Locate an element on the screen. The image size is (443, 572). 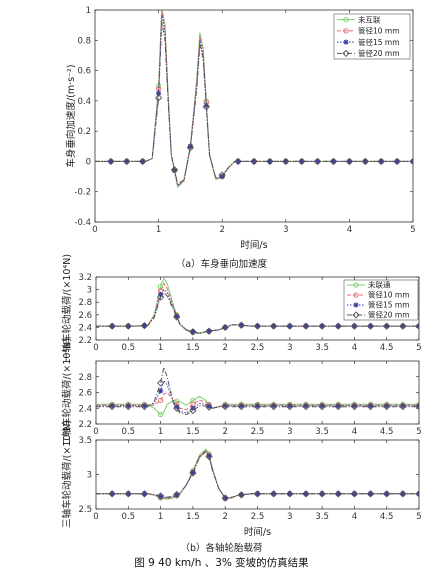
y-axis-label: 二轴车轮动载荷/(×10⁴N) is located at coordinates (67, 392).